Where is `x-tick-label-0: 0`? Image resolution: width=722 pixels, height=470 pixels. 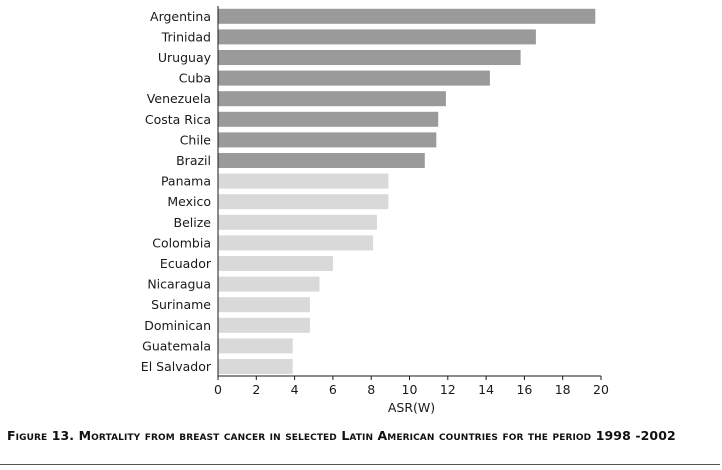 x-tick-label-0: 0 is located at coordinates (218, 389).